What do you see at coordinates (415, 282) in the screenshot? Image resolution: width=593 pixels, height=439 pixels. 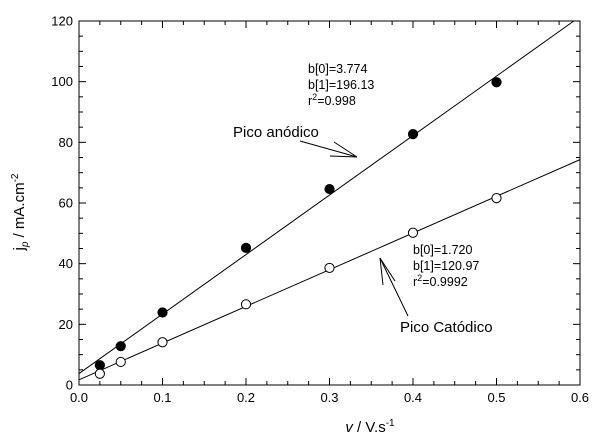 I see `cathodic-r2-r: r` at bounding box center [415, 282].